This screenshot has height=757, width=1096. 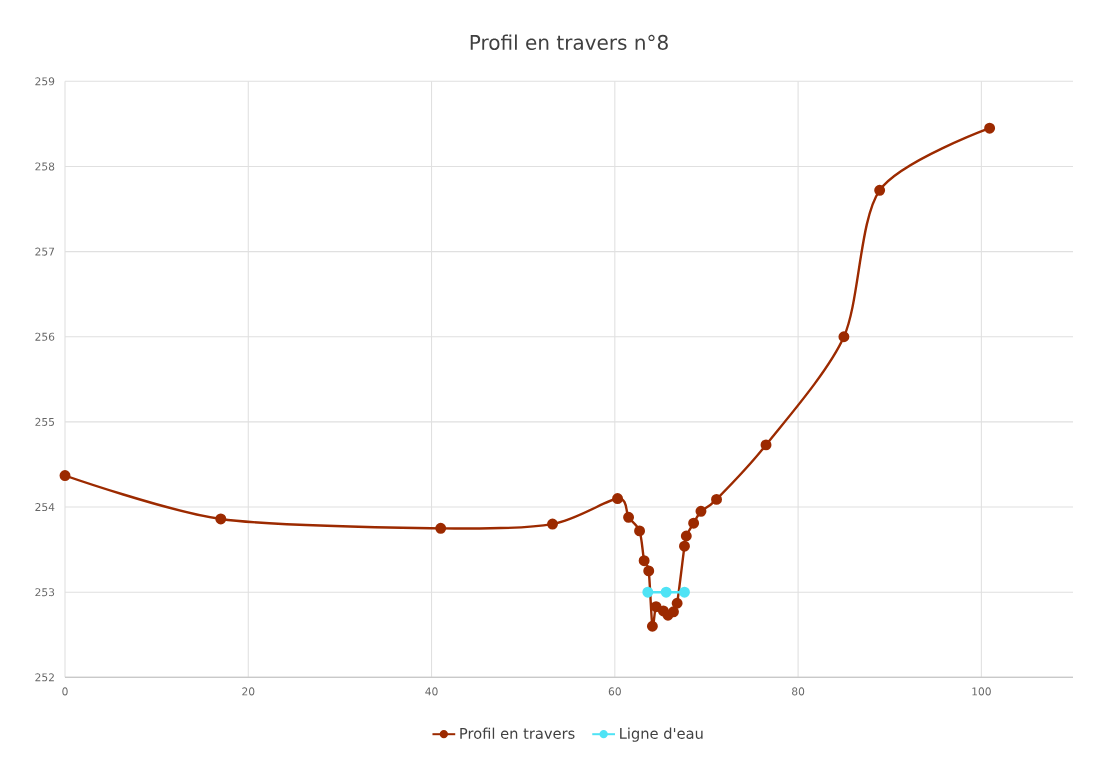 What do you see at coordinates (44, 677) in the screenshot?
I see `y-tick-label: 252` at bounding box center [44, 677].